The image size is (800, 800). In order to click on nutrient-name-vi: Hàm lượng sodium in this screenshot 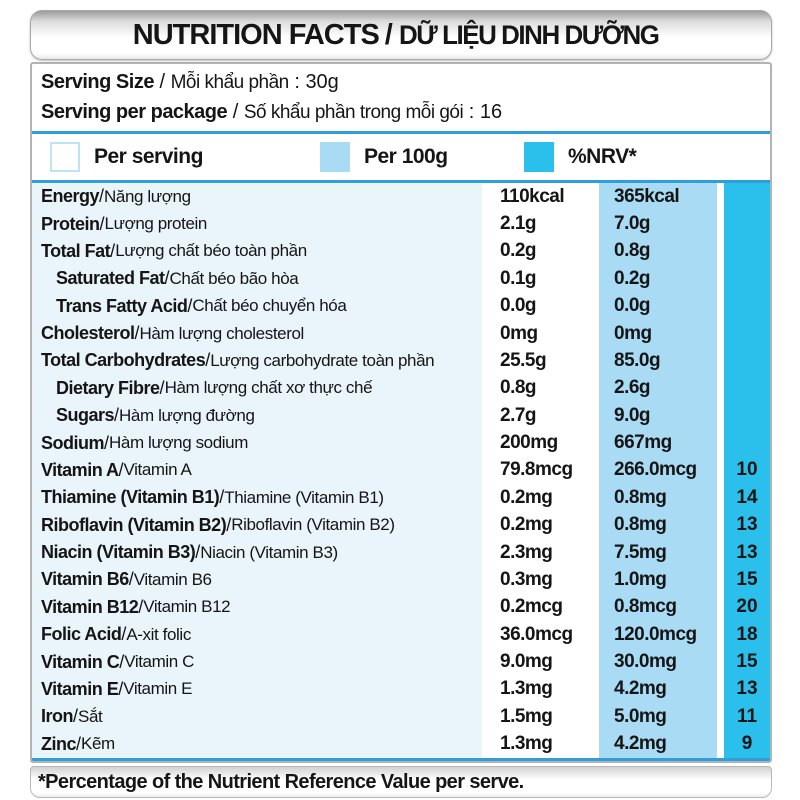, I will do `click(178, 443)`.